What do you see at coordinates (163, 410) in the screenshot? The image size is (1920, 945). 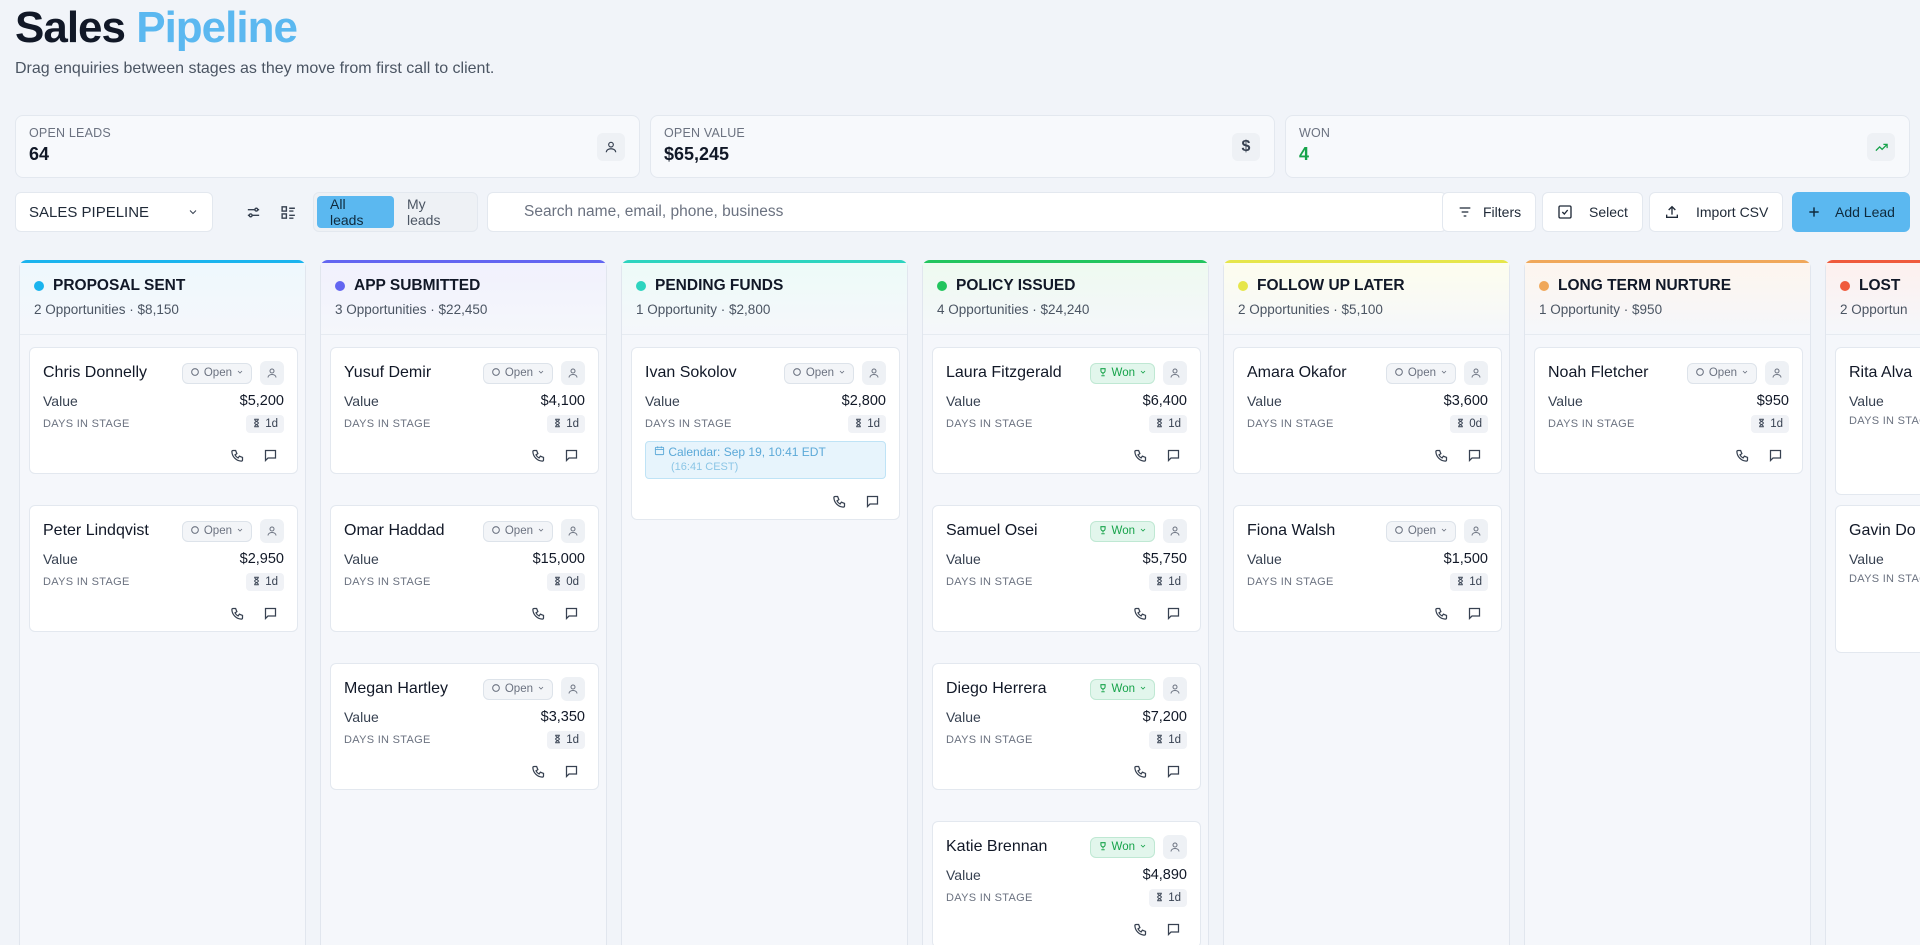 I see `lead-card: Chris Donnelly Open Value $5,200` at bounding box center [163, 410].